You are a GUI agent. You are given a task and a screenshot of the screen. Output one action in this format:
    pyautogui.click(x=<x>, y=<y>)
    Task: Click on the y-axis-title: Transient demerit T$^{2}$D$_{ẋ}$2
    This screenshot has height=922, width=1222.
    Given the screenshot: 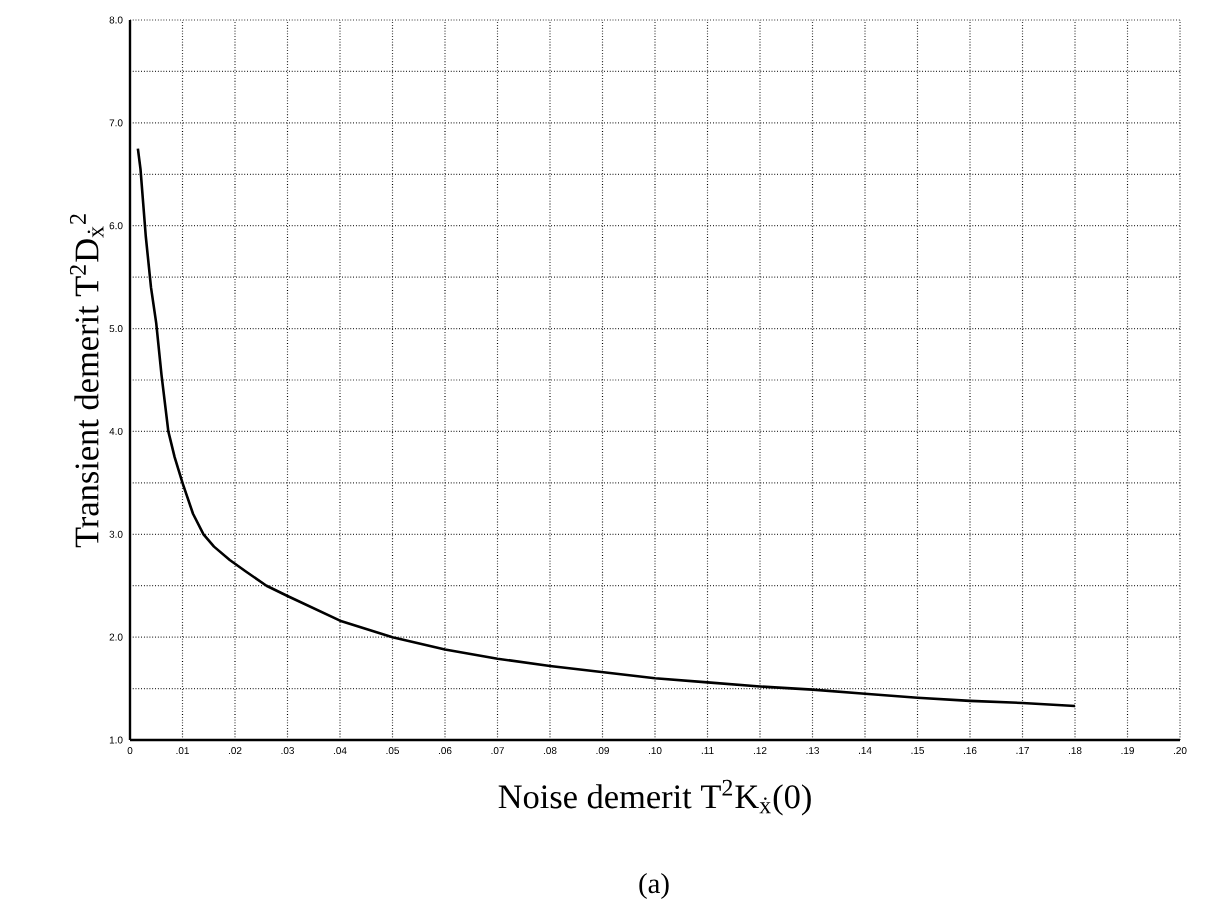 What is the action you would take?
    pyautogui.click(x=86, y=381)
    